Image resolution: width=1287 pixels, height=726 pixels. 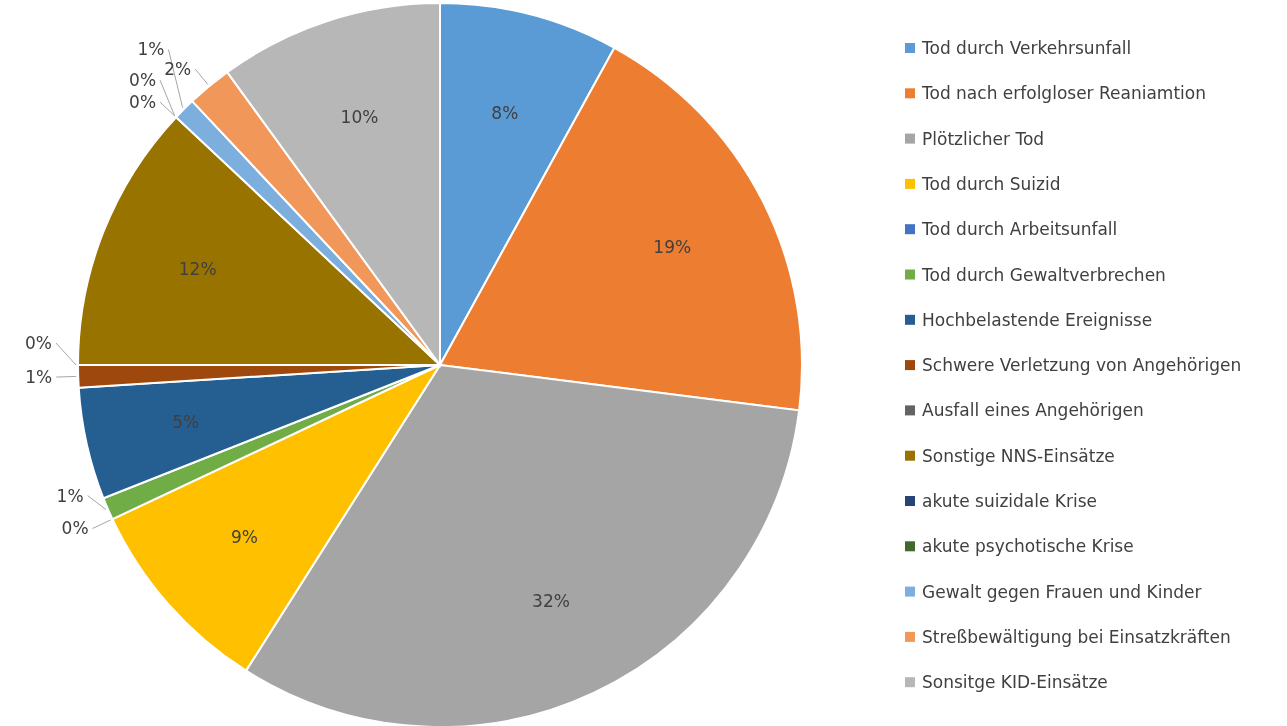 What do you see at coordinates (1043, 274) in the screenshot?
I see `legend-label: Tod durch Gewaltverbrechen` at bounding box center [1043, 274].